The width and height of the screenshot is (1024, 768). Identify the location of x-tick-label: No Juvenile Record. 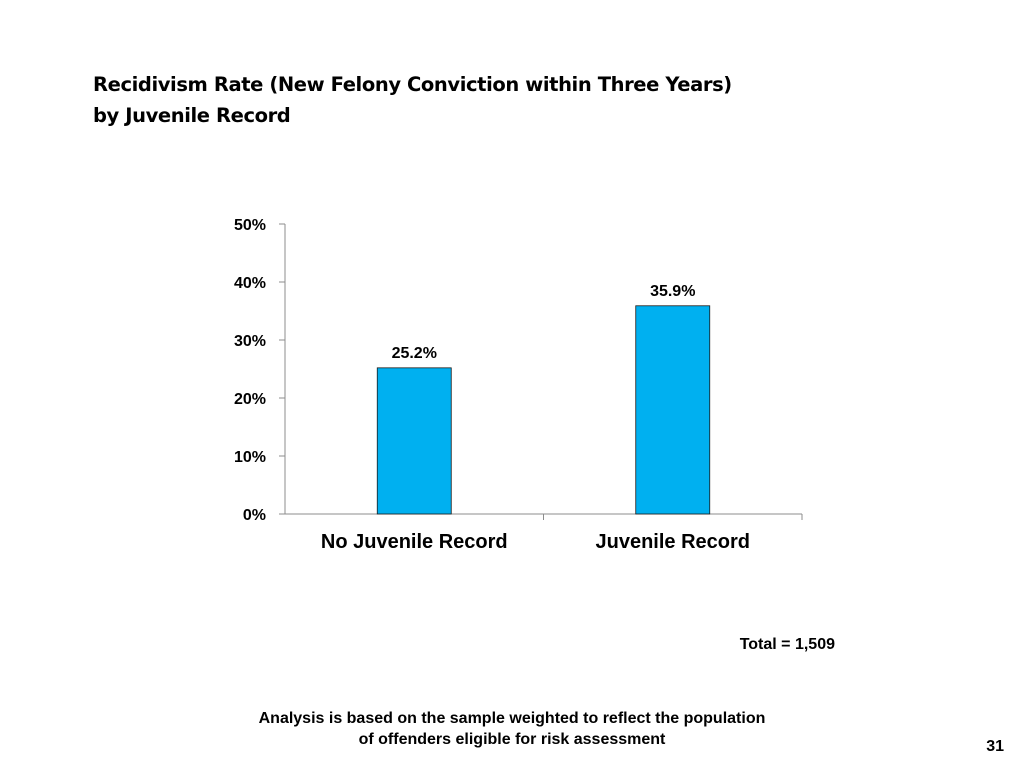
(414, 542).